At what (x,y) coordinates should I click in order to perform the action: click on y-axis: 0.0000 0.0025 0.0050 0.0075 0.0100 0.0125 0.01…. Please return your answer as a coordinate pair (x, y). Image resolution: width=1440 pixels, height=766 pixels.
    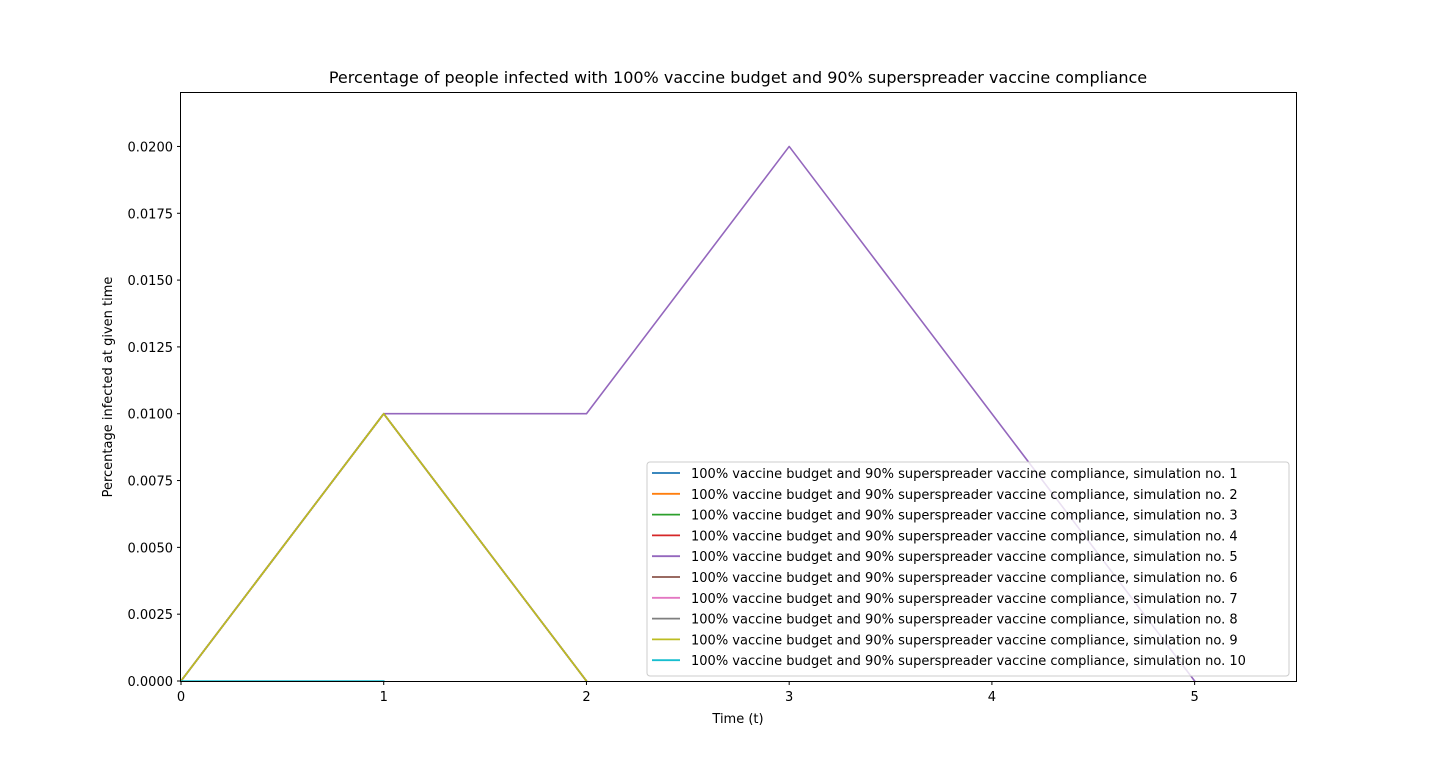
    Looking at the image, I should click on (154, 415).